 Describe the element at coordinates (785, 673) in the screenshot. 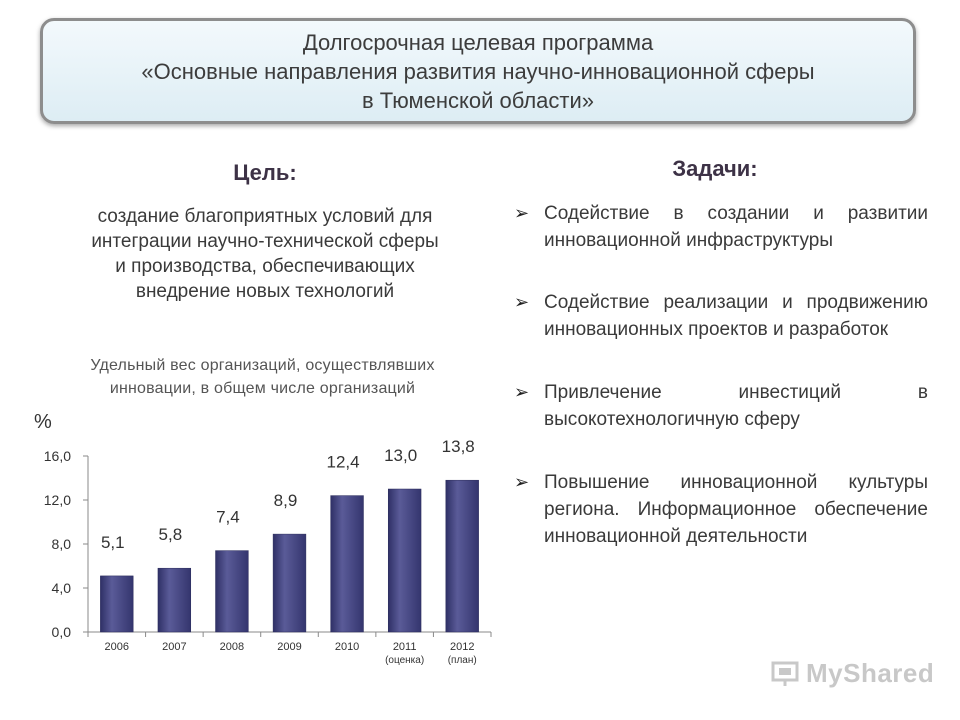

I see `presentation-icon` at that location.